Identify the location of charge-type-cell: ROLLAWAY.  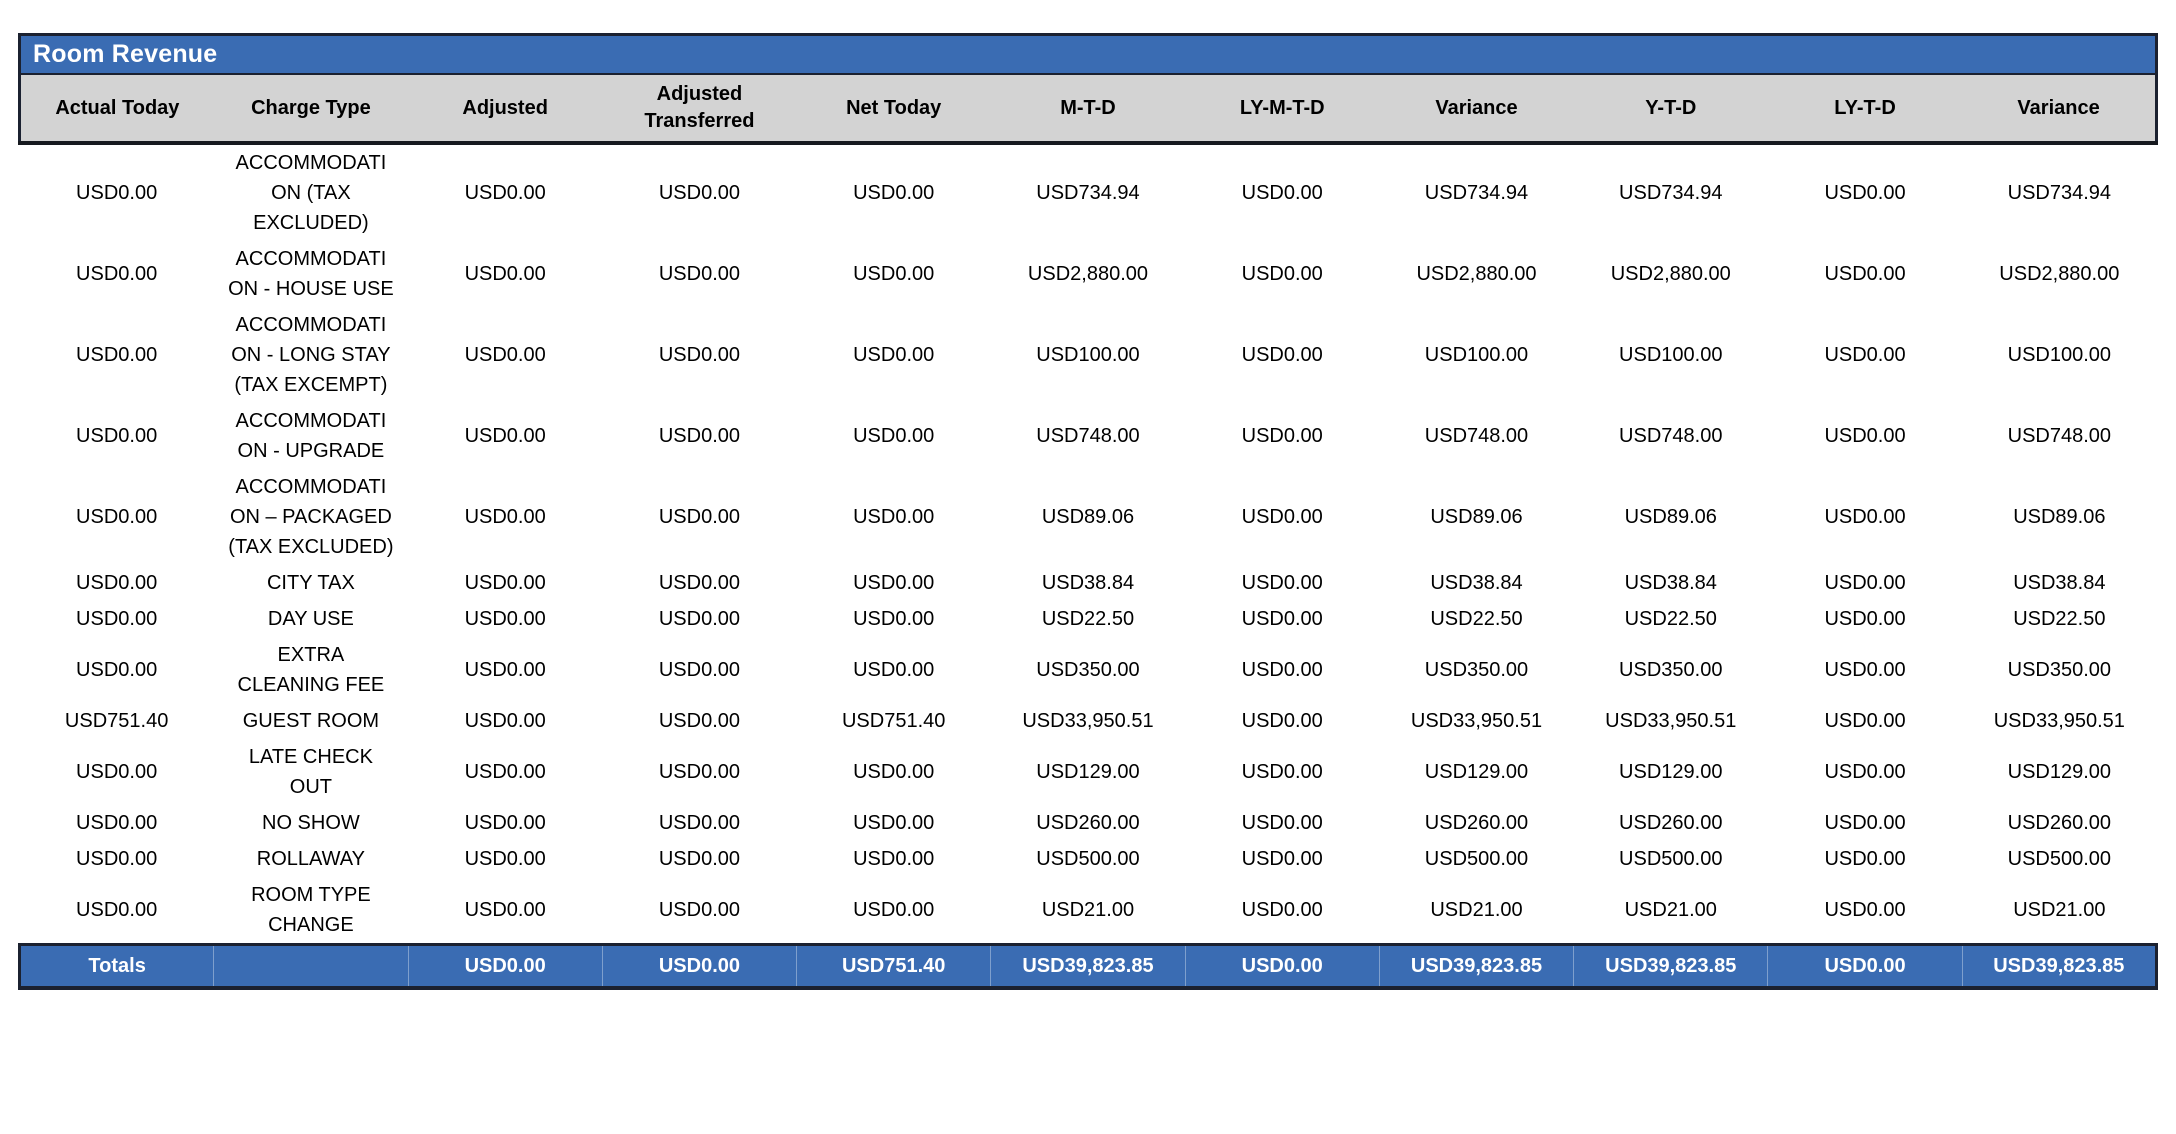
(311, 859).